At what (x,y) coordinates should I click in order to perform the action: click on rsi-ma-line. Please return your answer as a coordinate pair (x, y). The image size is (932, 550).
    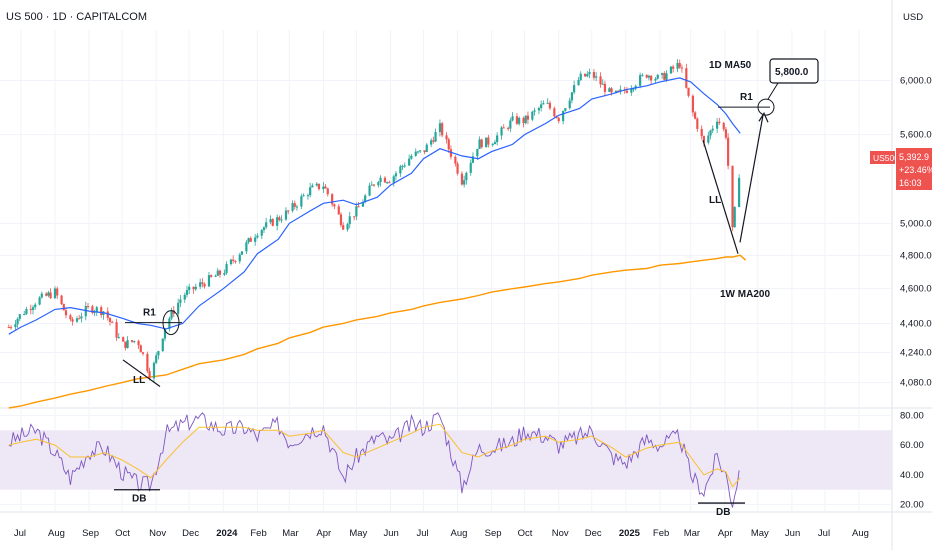
    Looking at the image, I should click on (374, 455).